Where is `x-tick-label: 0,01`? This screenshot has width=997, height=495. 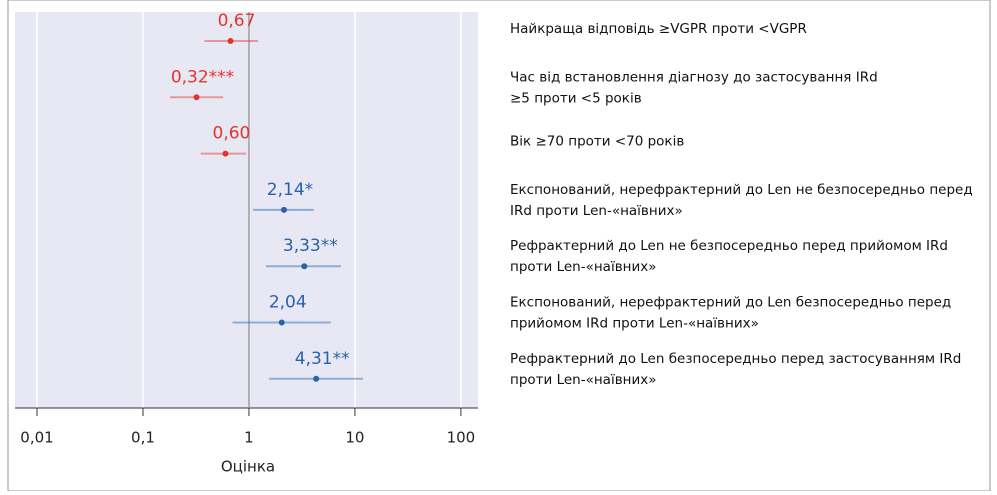
x-tick-label: 0,01 is located at coordinates (36, 438).